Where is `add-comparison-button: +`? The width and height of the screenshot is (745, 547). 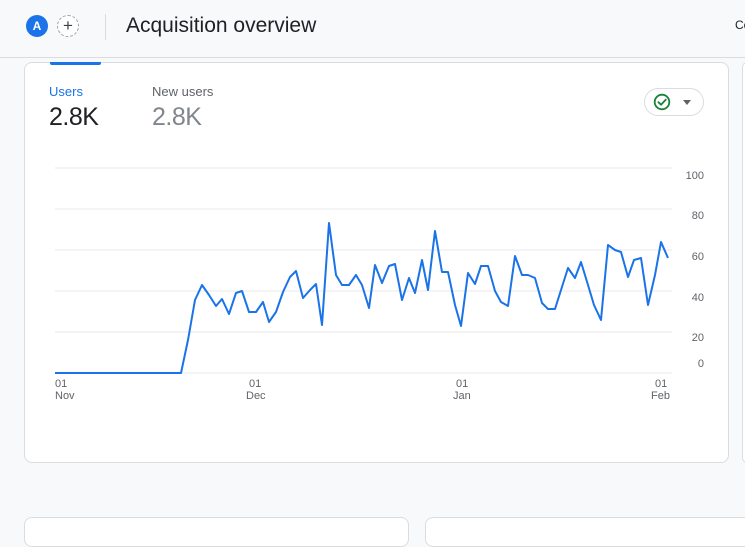
add-comparison-button: + is located at coordinates (68, 26).